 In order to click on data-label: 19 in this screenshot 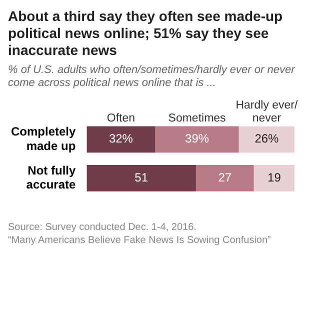, I will do `click(275, 177)`.